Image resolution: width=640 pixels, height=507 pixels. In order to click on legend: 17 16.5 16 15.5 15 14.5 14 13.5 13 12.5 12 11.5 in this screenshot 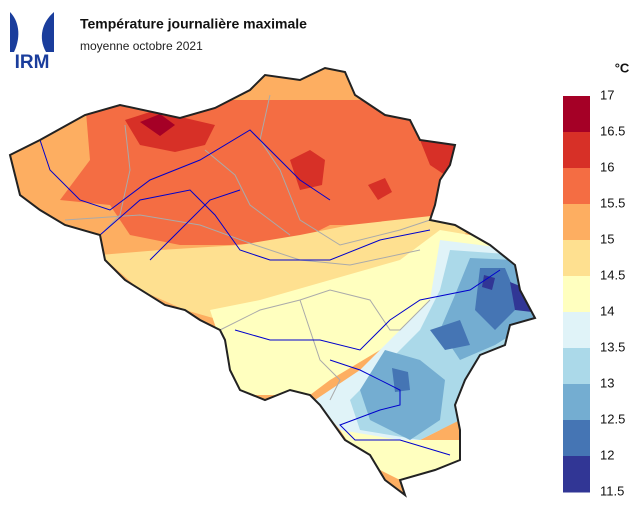, I will do `click(594, 292)`.